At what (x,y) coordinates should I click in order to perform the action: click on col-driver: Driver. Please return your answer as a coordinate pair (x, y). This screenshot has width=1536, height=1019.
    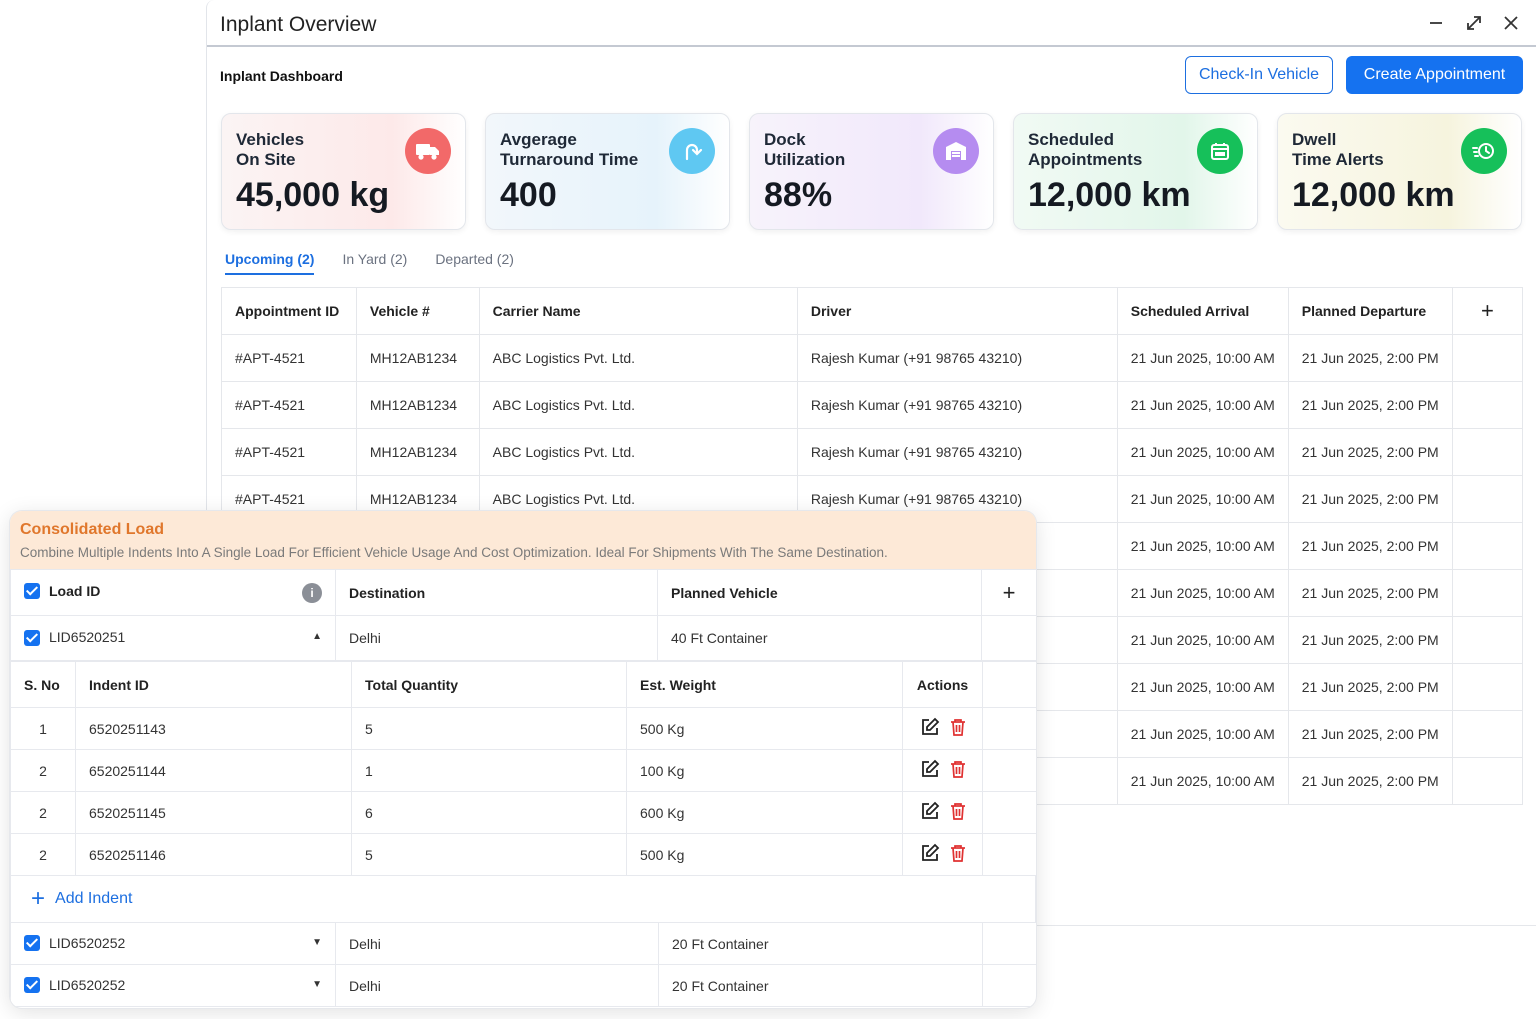
    Looking at the image, I should click on (957, 311).